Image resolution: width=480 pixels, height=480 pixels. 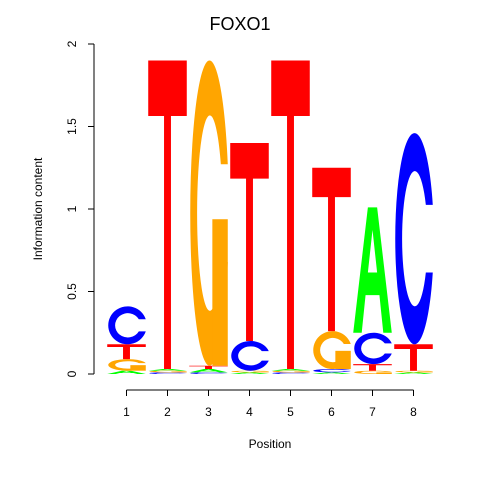 I want to click on y-tick-label: 2, so click(x=72, y=43).